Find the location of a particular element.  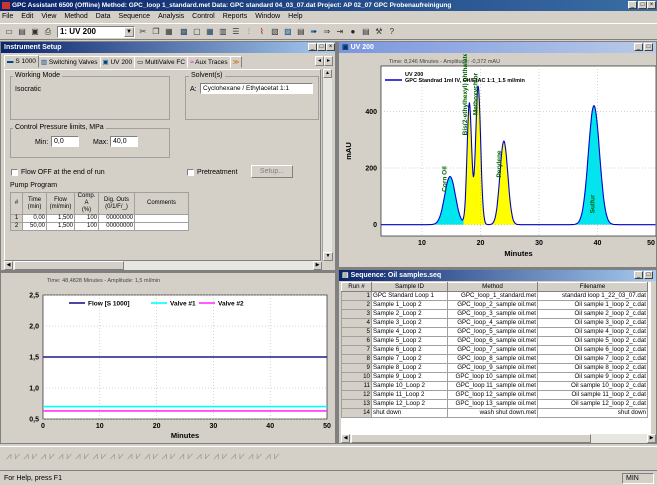

view-icon: ▨ is located at coordinates (288, 31).